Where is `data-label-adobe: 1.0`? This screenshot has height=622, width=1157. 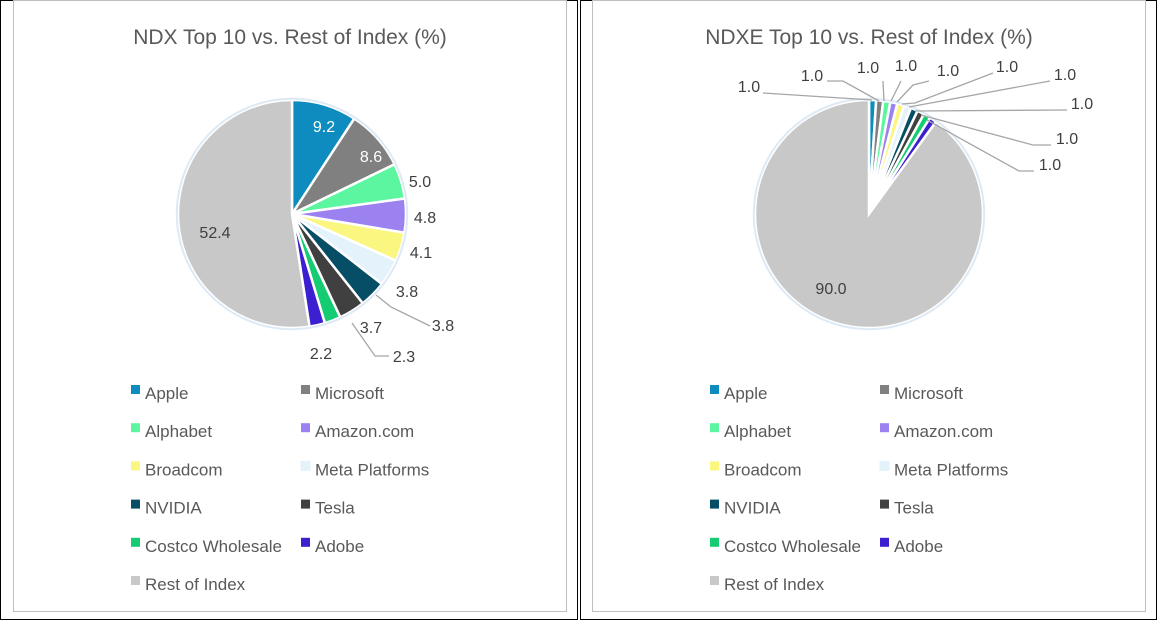
data-label-adobe: 1.0 is located at coordinates (1050, 165).